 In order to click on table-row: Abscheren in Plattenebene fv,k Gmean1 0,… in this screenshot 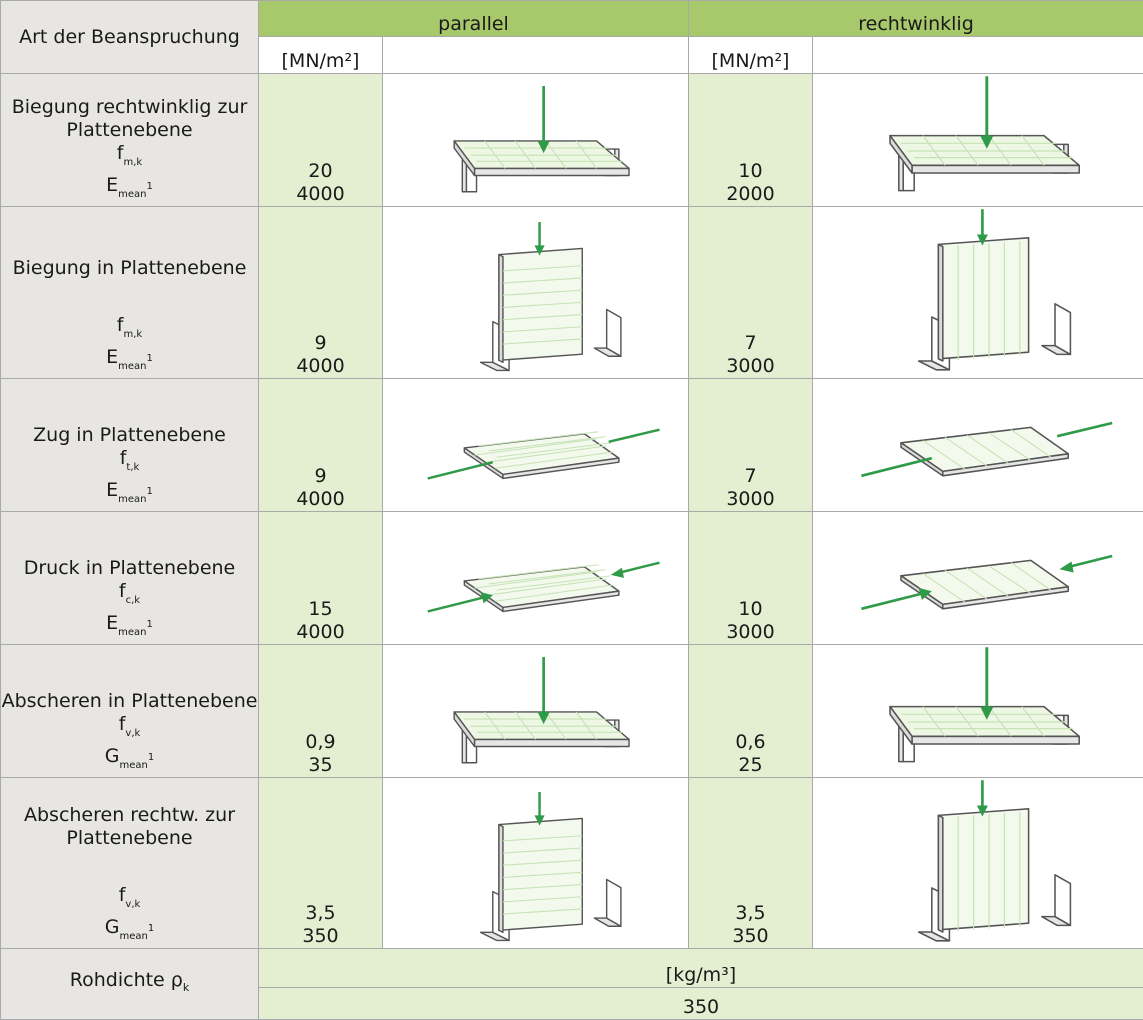, I will do `click(572, 710)`.